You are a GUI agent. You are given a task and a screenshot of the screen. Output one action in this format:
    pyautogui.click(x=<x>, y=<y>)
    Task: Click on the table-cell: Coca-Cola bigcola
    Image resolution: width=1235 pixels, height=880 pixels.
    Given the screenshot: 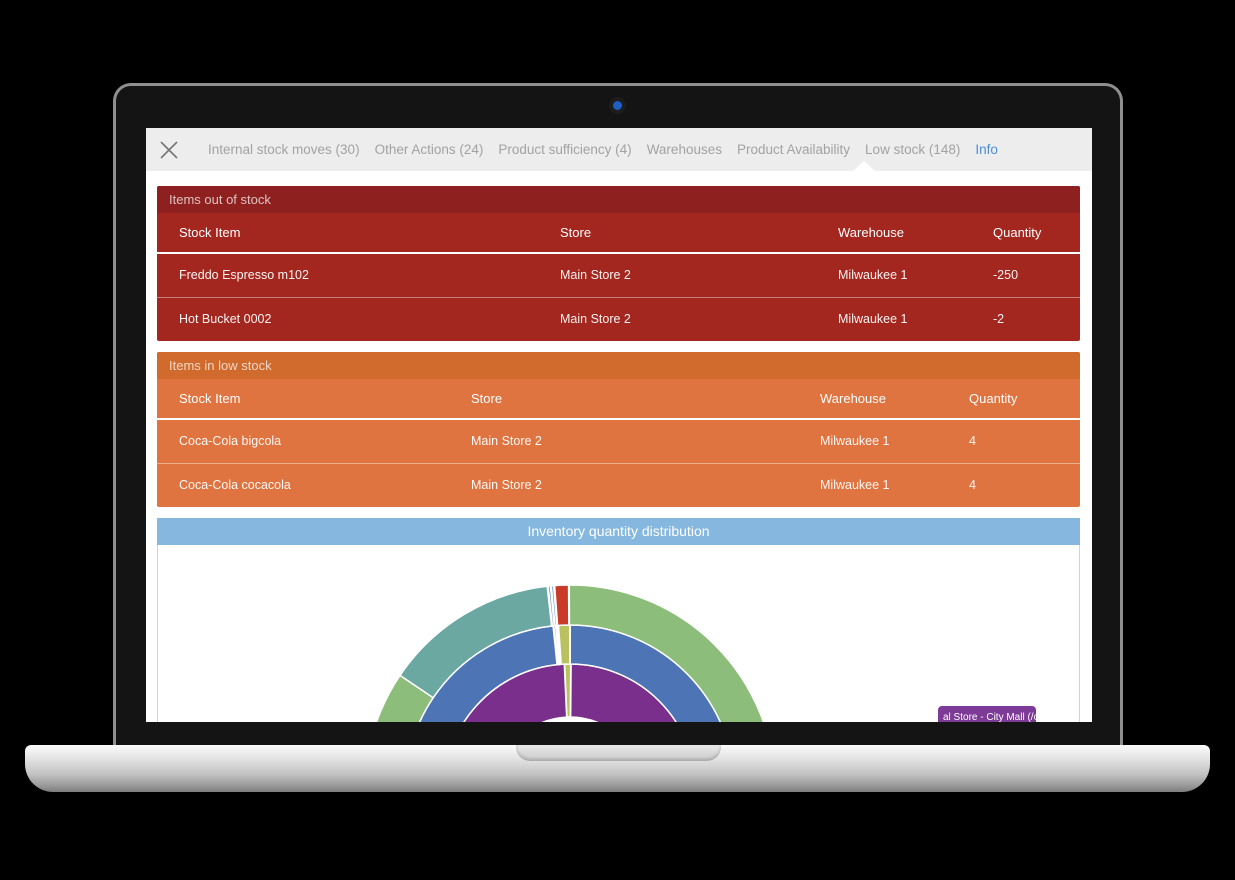 What is the action you would take?
    pyautogui.click(x=314, y=441)
    